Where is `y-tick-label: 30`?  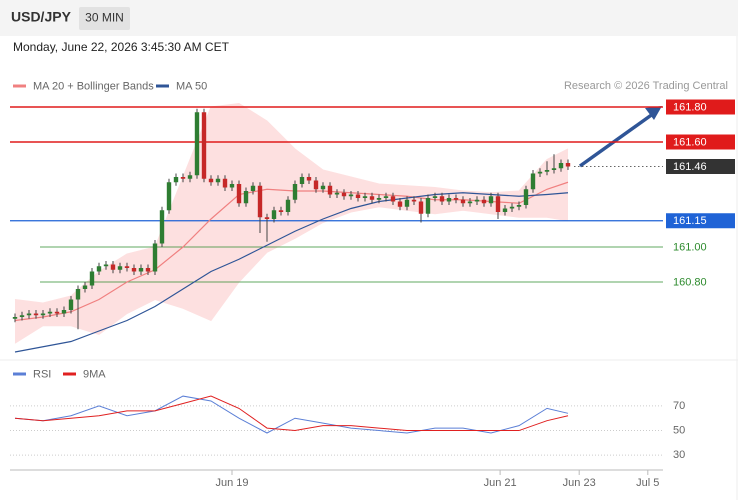
y-tick-label: 30 is located at coordinates (679, 455).